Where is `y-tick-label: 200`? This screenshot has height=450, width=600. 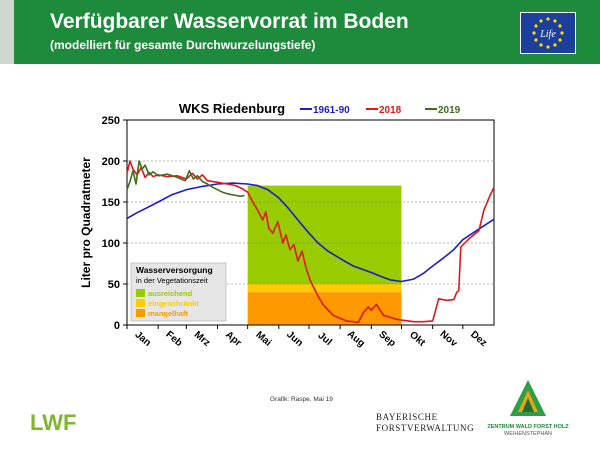 y-tick-label: 200 is located at coordinates (111, 162).